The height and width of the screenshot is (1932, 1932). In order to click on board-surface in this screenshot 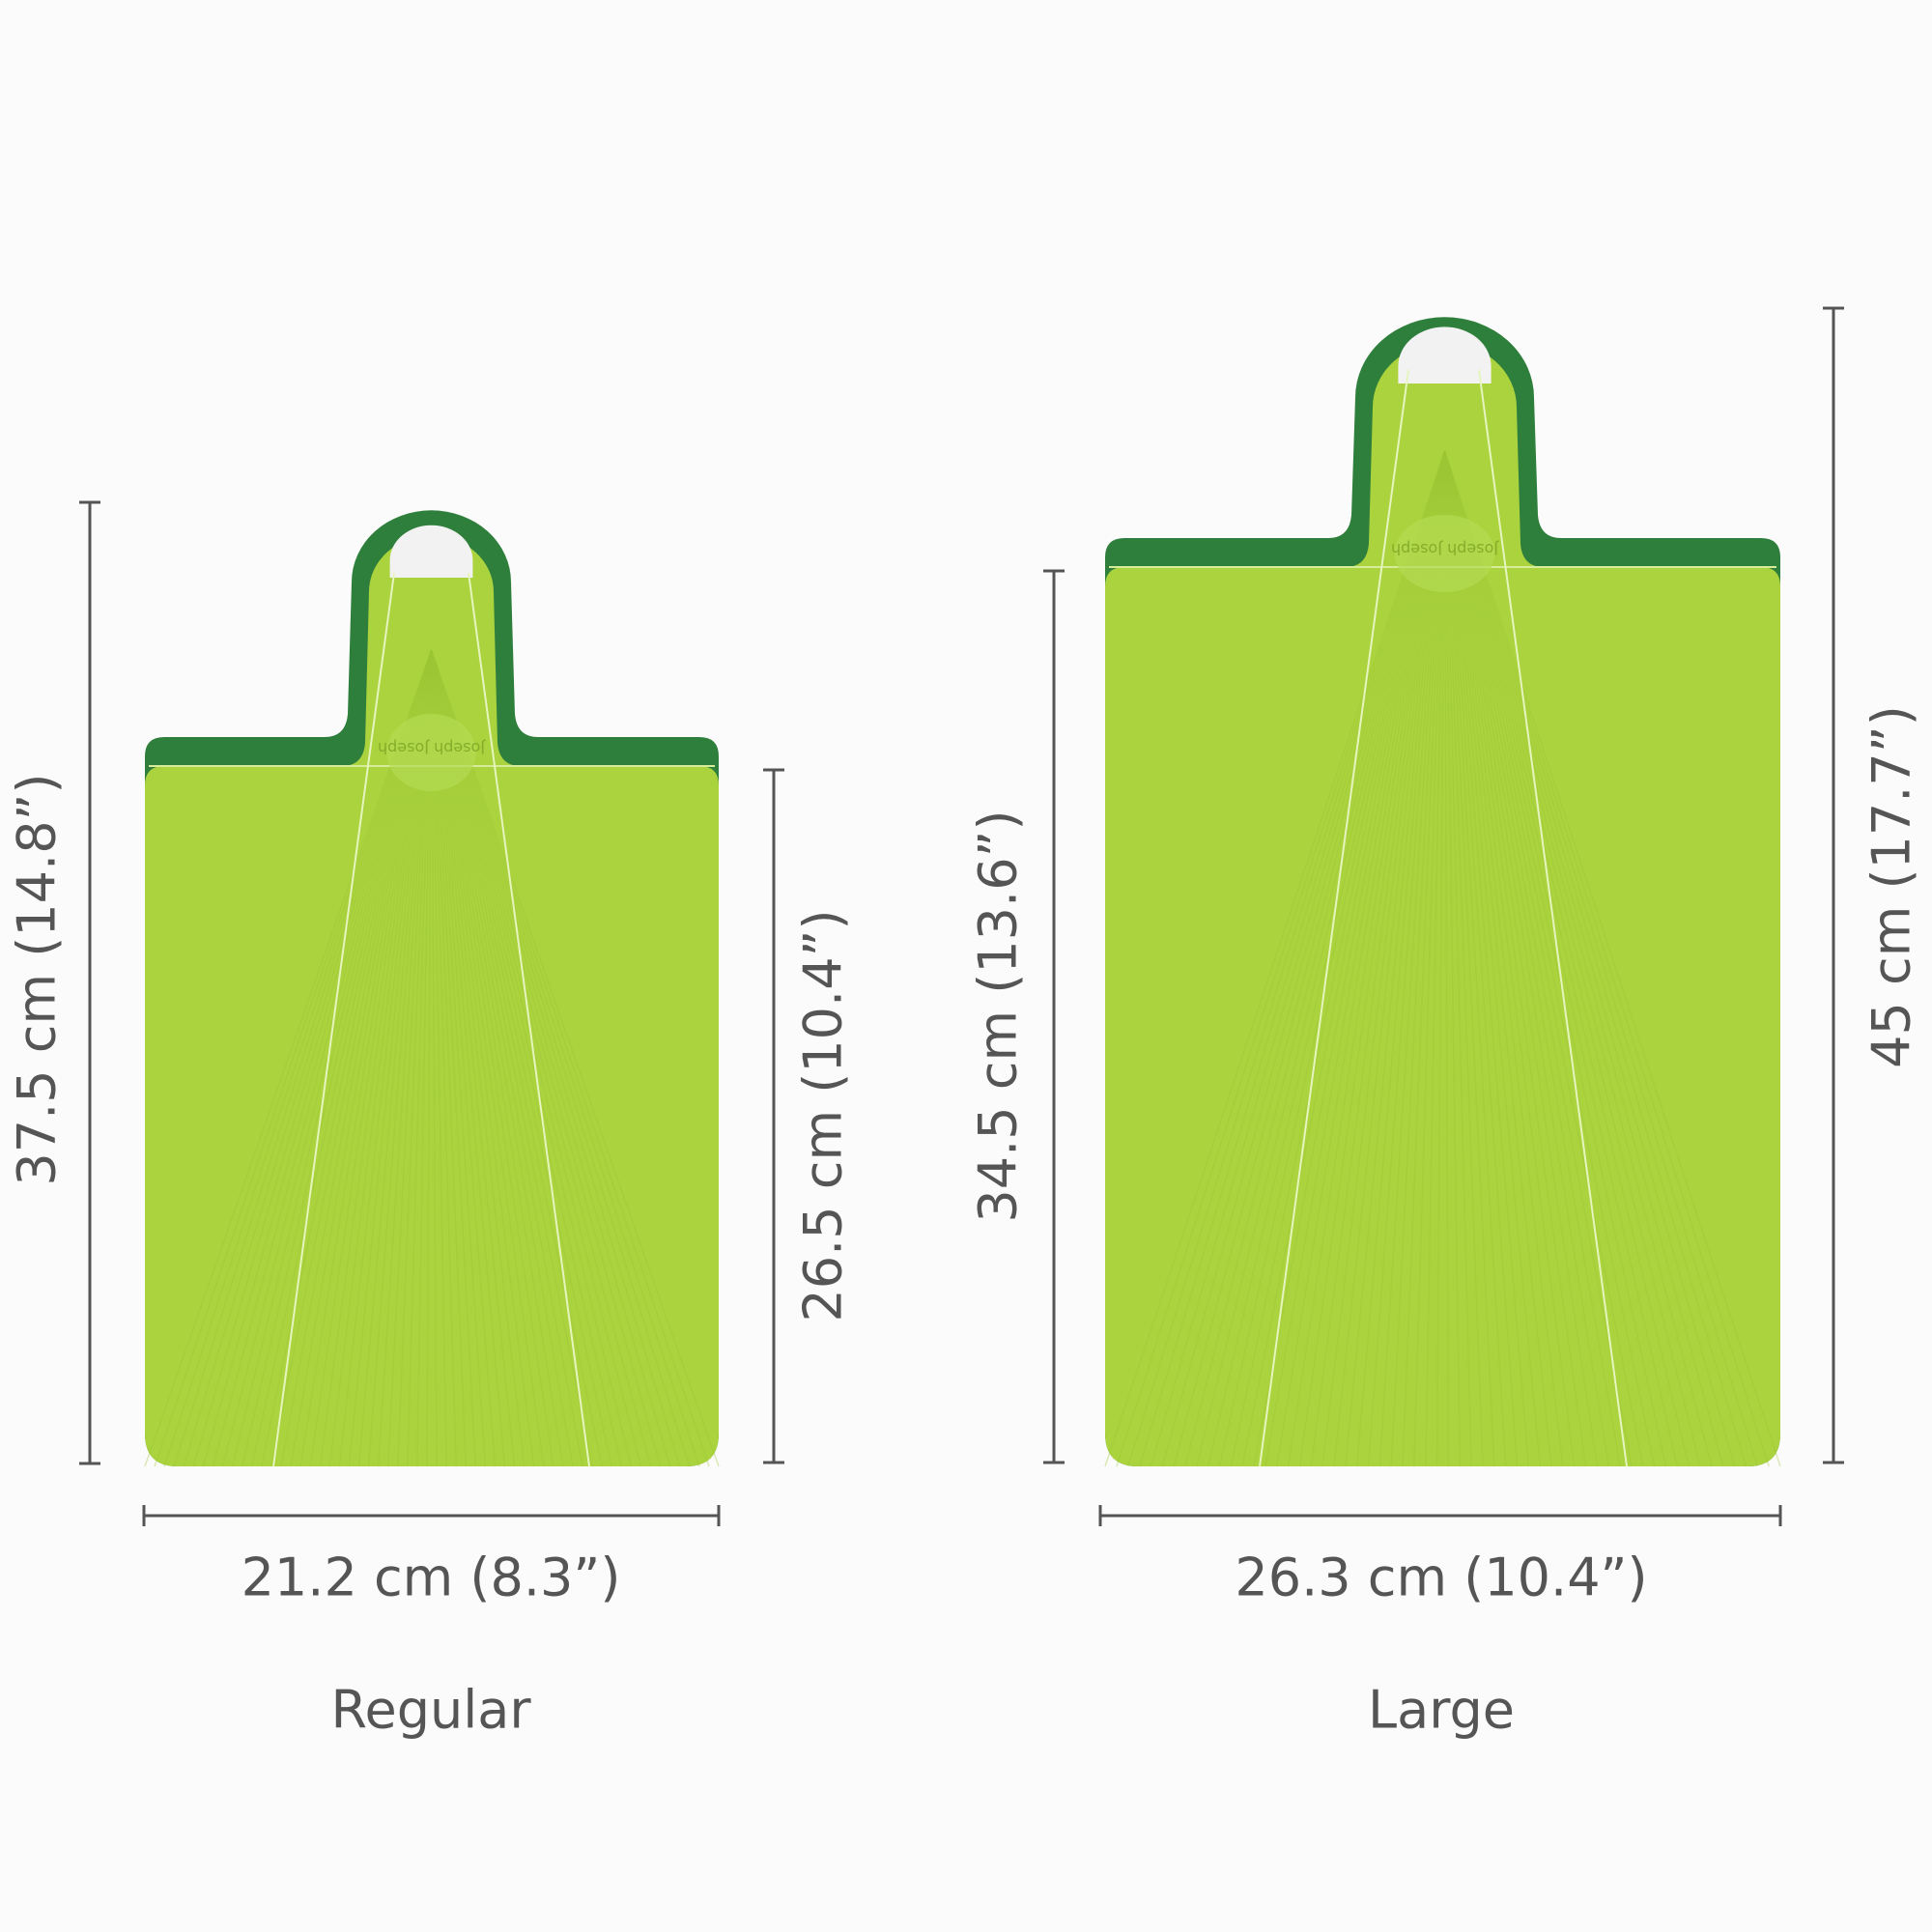, I will do `click(432, 1000)`.